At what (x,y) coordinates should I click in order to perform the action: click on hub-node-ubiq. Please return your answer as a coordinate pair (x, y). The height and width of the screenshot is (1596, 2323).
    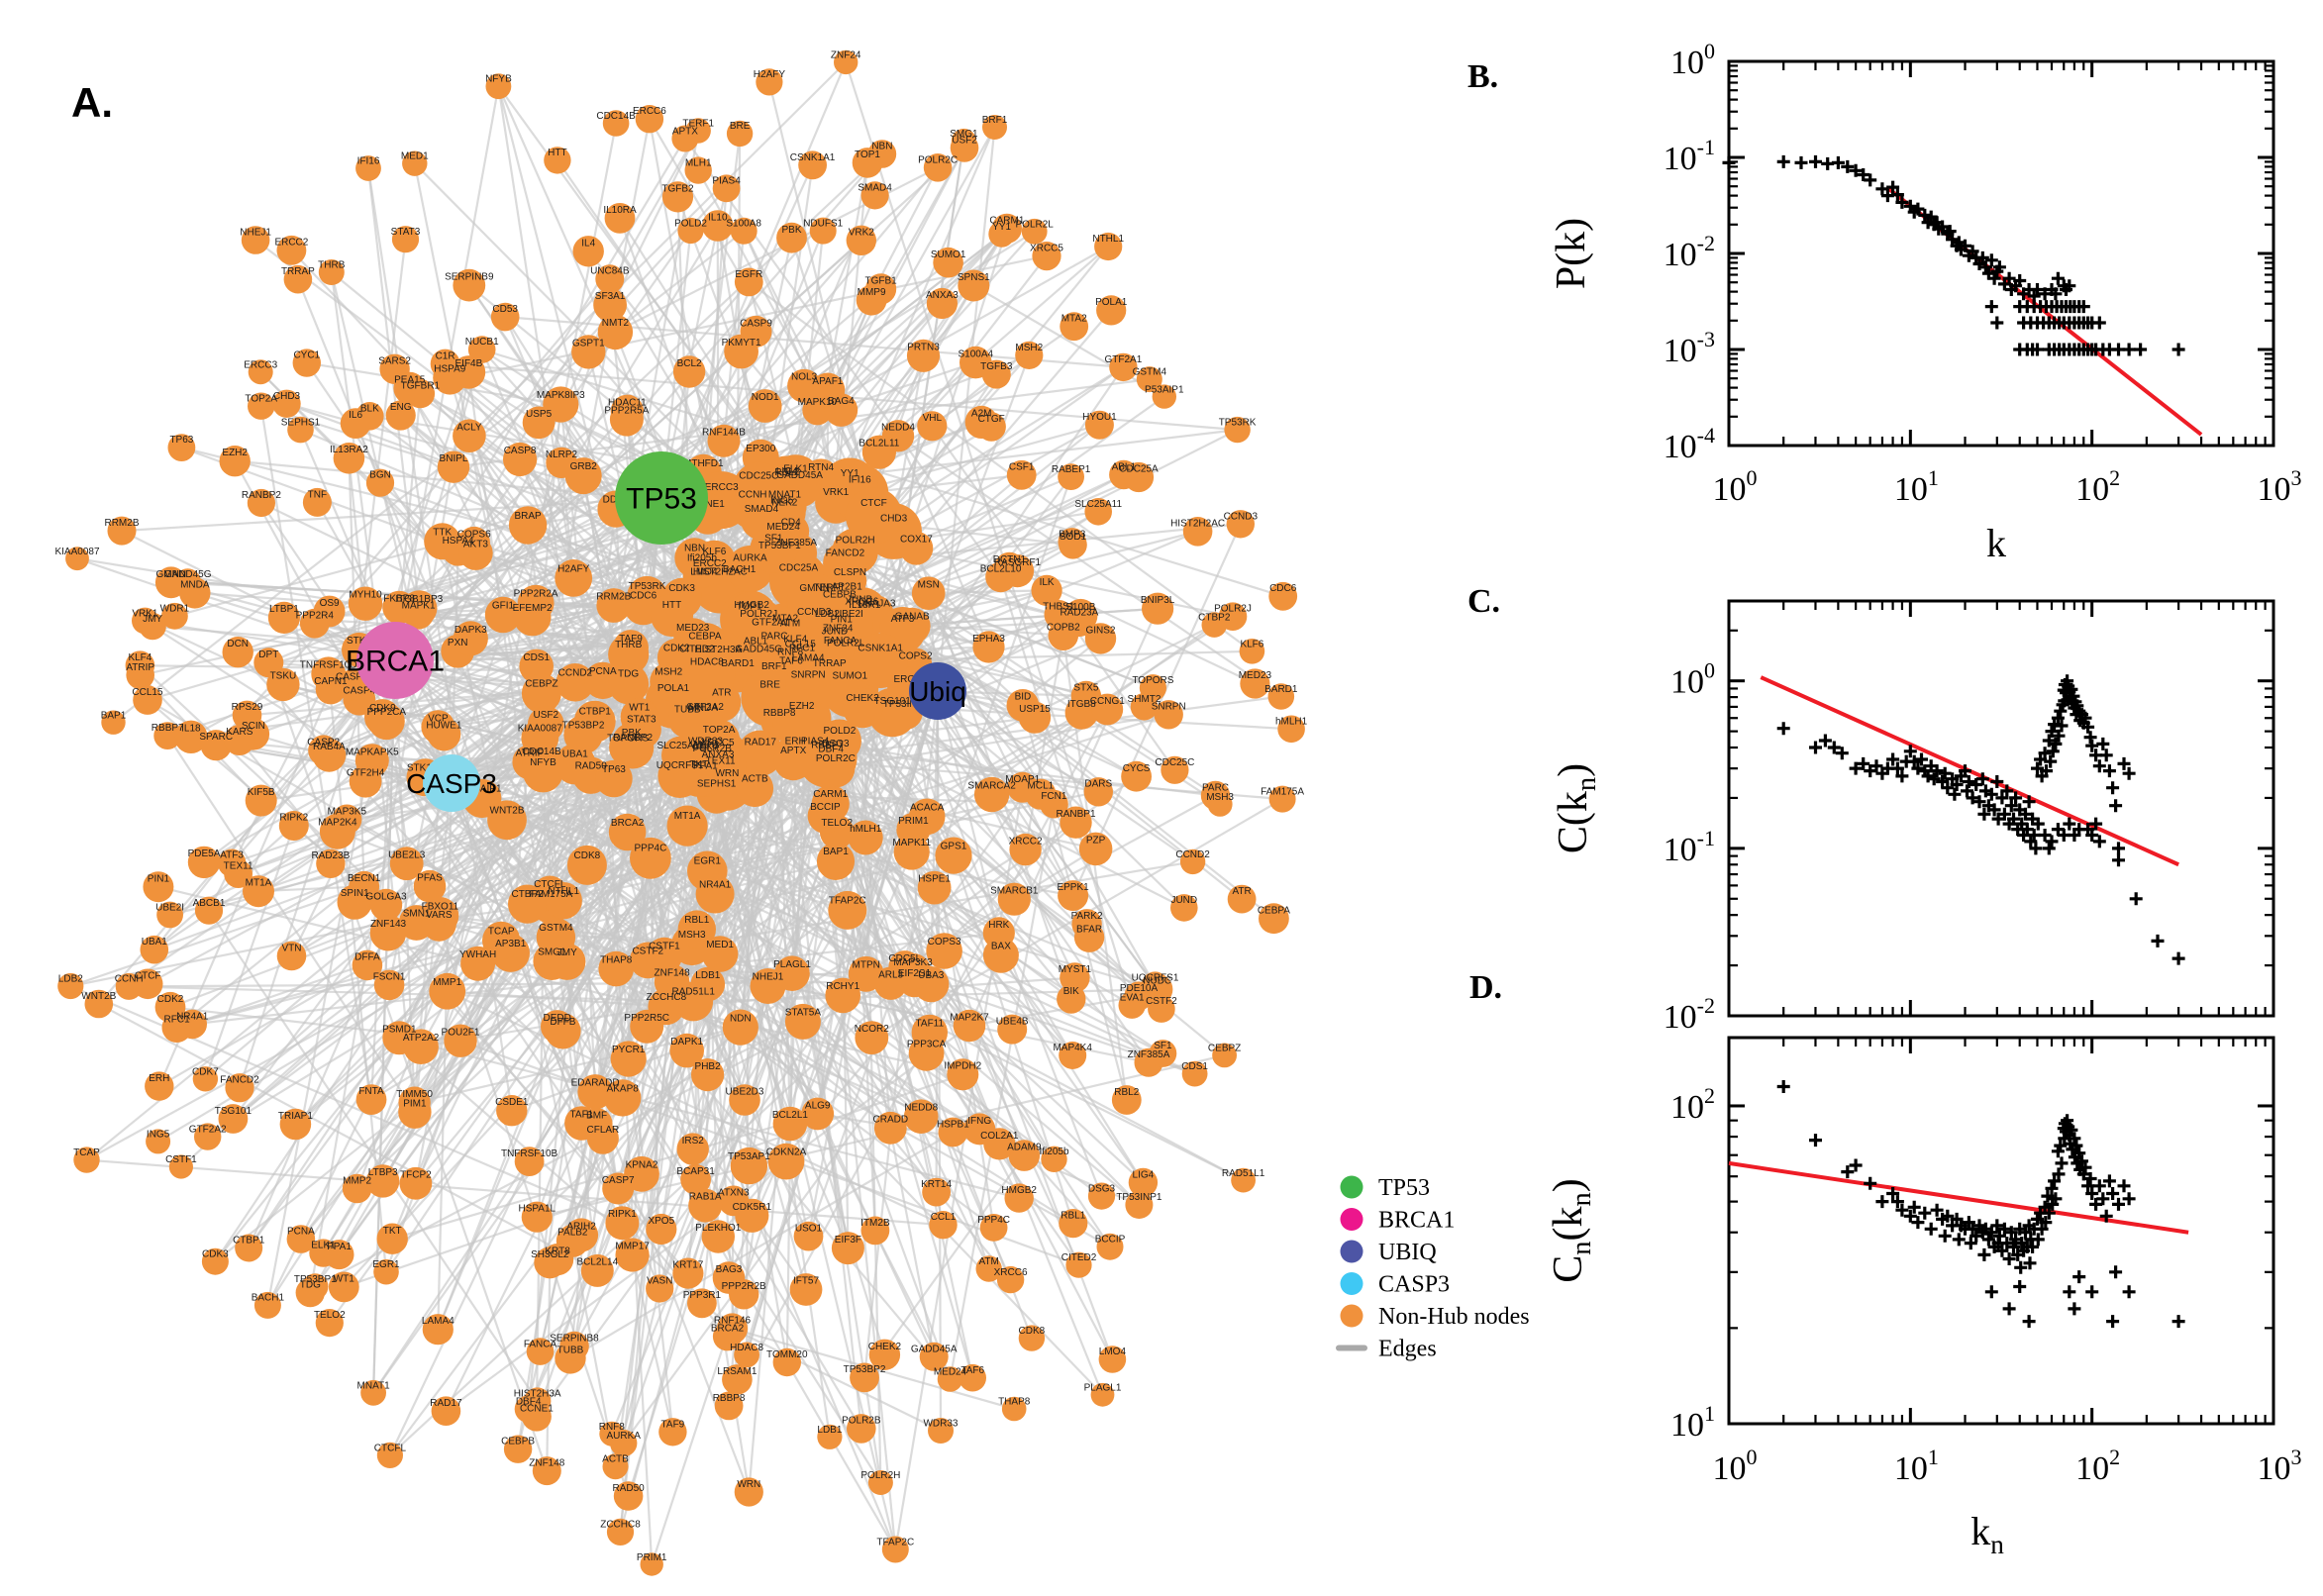
    Looking at the image, I should click on (937, 691).